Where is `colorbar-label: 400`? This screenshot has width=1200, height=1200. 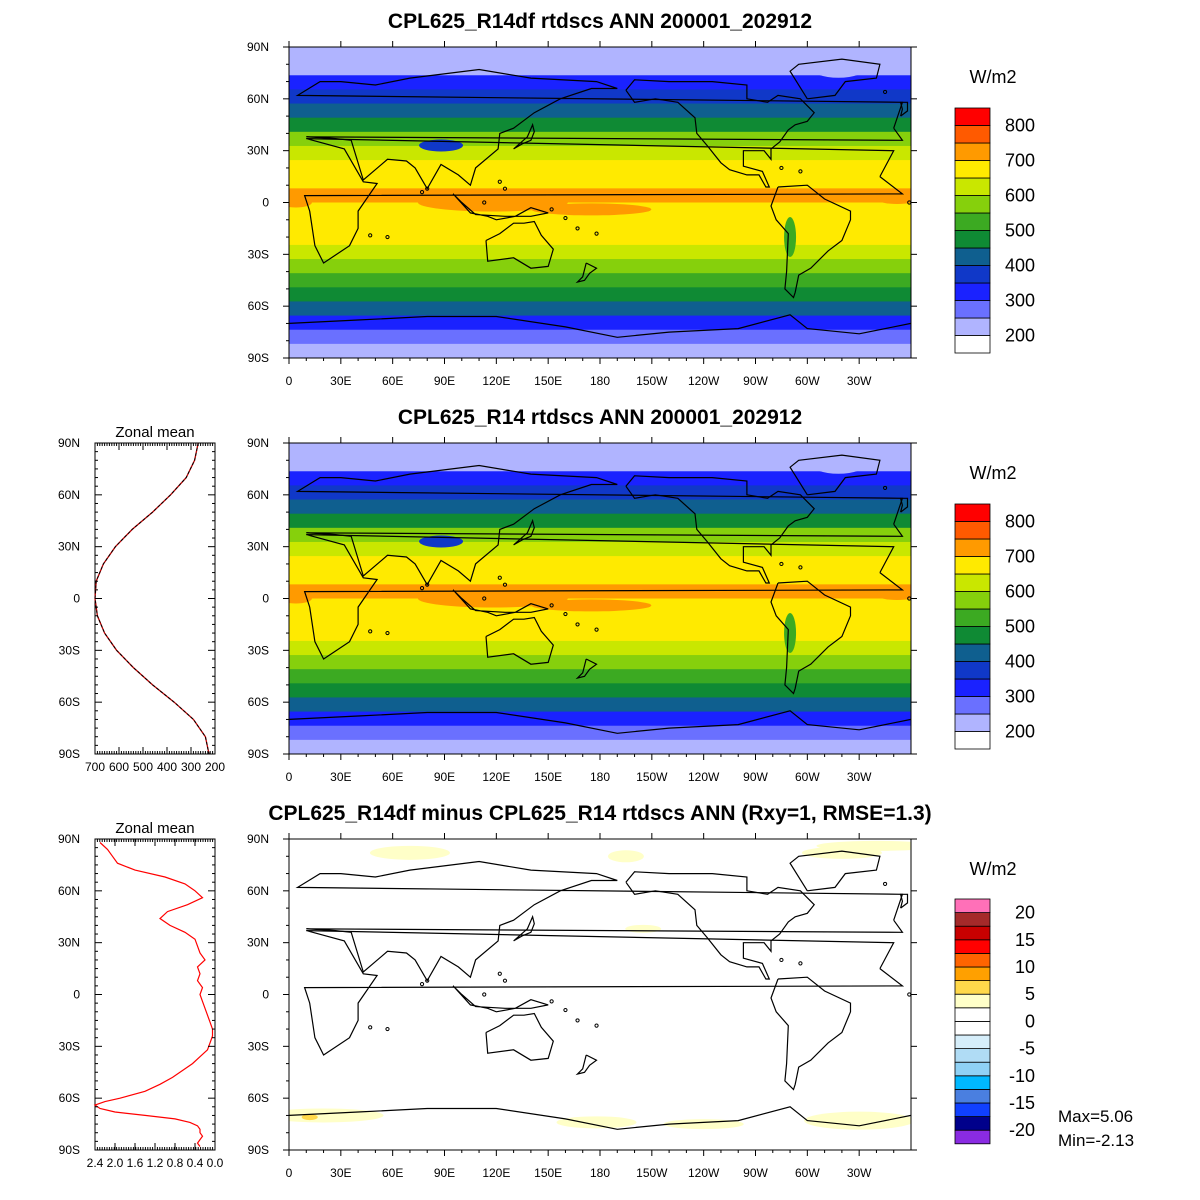 colorbar-label: 400 is located at coordinates (1020, 266).